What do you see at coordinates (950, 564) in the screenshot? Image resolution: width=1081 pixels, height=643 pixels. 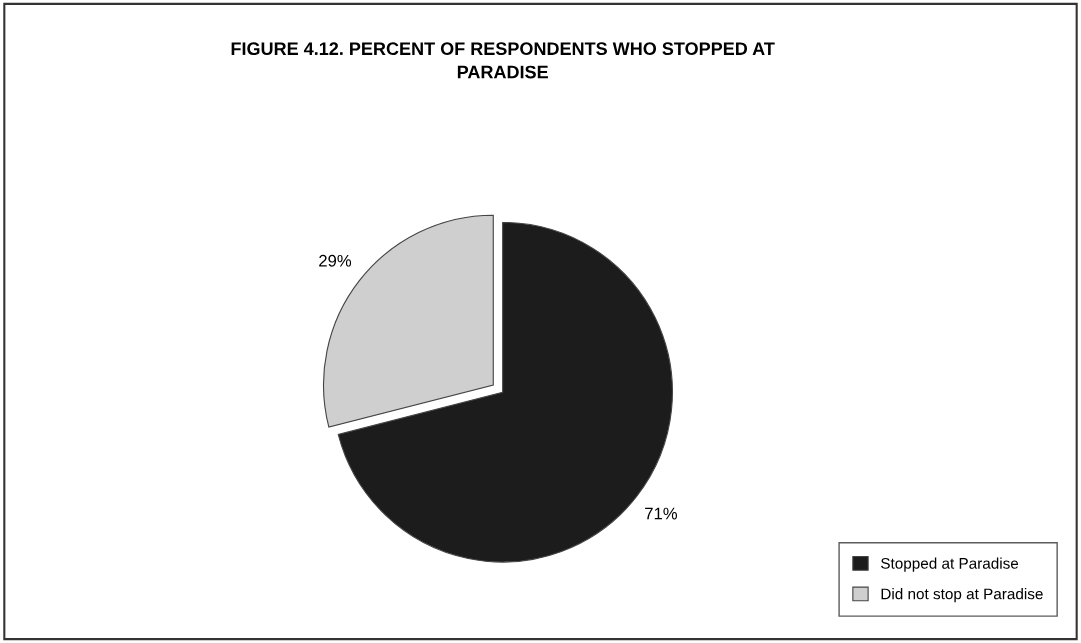 I see `legend-label: Stopped at Paradise` at bounding box center [950, 564].